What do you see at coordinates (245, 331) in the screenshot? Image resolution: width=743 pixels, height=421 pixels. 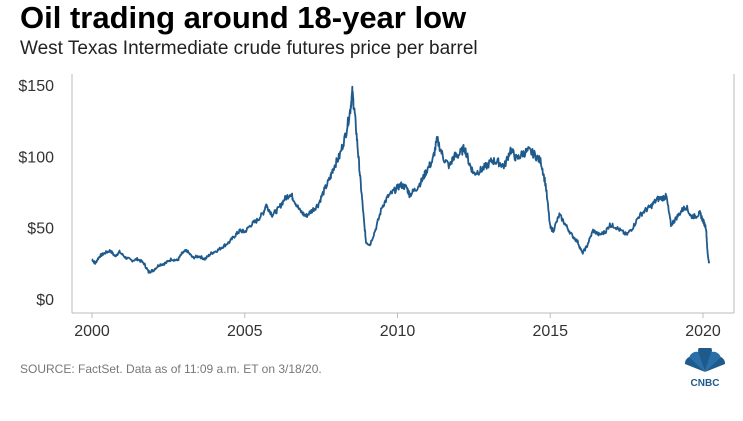 I see `x-tick-label: 2005` at bounding box center [245, 331].